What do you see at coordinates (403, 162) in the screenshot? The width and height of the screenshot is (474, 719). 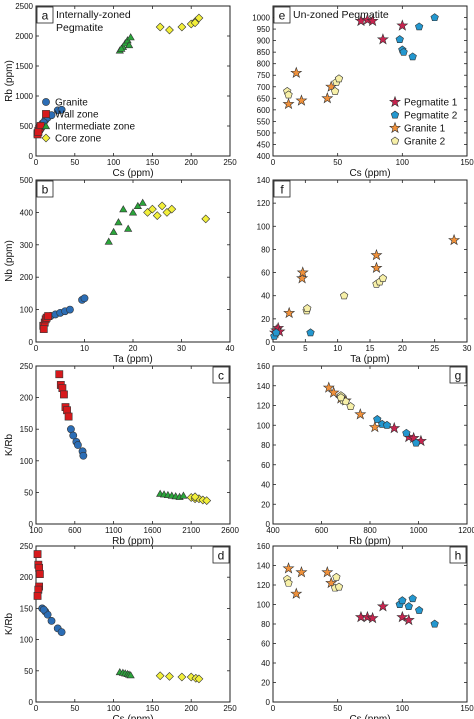 I see `x-tick-label: 100` at bounding box center [403, 162].